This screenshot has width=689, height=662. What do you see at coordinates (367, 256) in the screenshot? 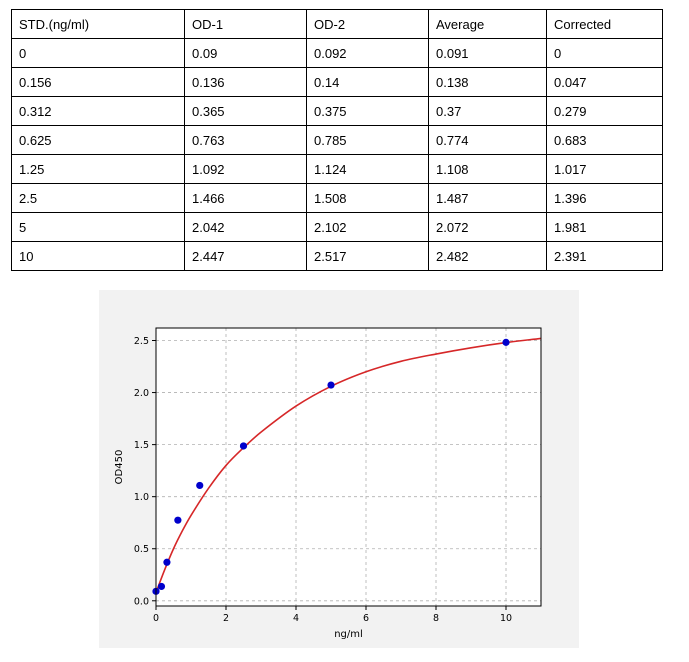
I see `table-cell: 2.517` at bounding box center [367, 256].